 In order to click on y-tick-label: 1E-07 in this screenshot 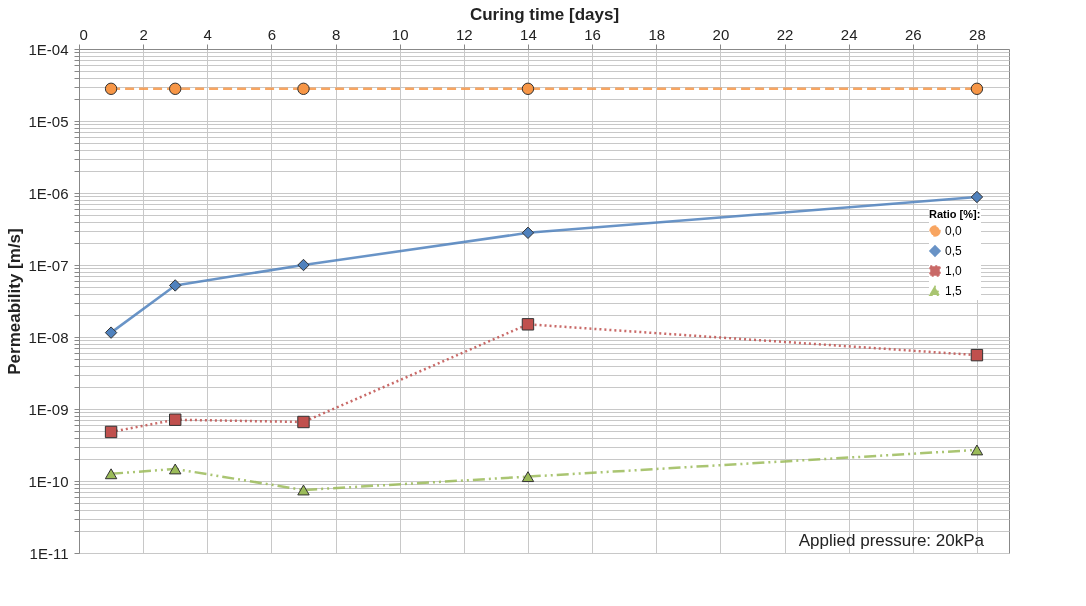, I will do `click(48, 265)`.